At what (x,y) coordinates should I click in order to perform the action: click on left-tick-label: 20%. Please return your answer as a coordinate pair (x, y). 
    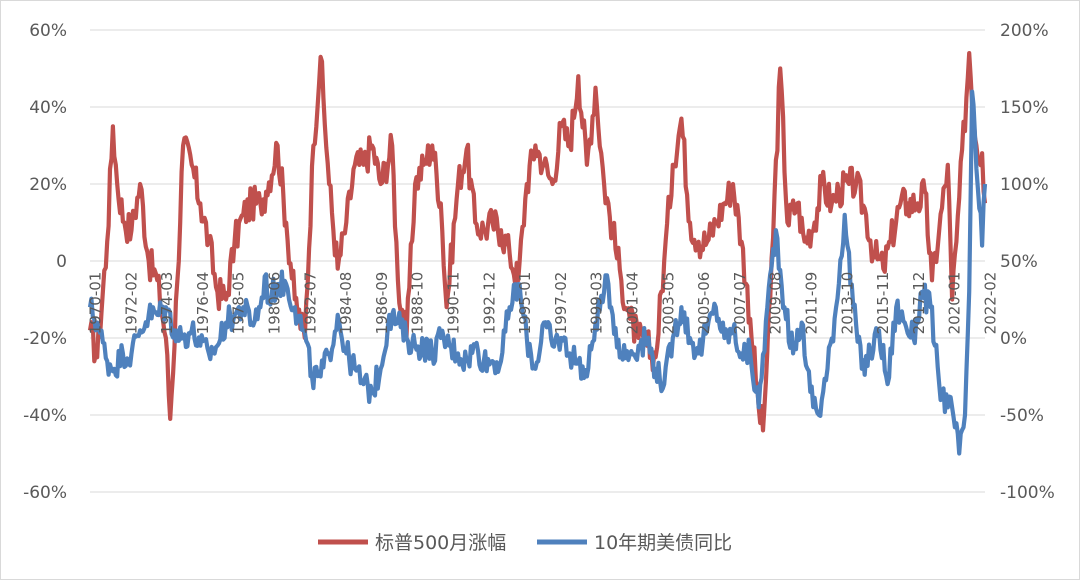
    Looking at the image, I should click on (48, 185).